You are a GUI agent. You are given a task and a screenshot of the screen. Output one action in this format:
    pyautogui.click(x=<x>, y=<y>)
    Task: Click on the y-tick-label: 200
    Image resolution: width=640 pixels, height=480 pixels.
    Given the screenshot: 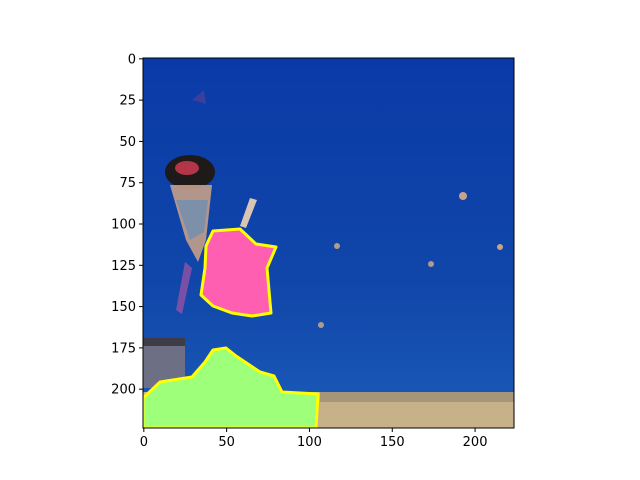 What is the action you would take?
    pyautogui.click(x=123, y=390)
    